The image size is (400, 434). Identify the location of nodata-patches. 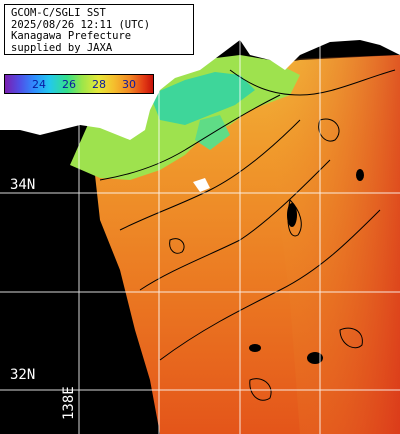
(306, 266).